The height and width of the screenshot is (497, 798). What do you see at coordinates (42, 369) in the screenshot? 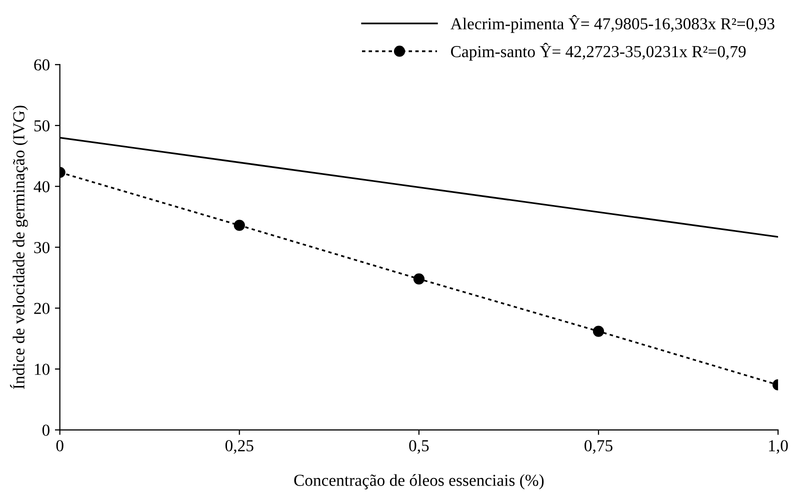
I see `y-tick-label: 10` at bounding box center [42, 369].